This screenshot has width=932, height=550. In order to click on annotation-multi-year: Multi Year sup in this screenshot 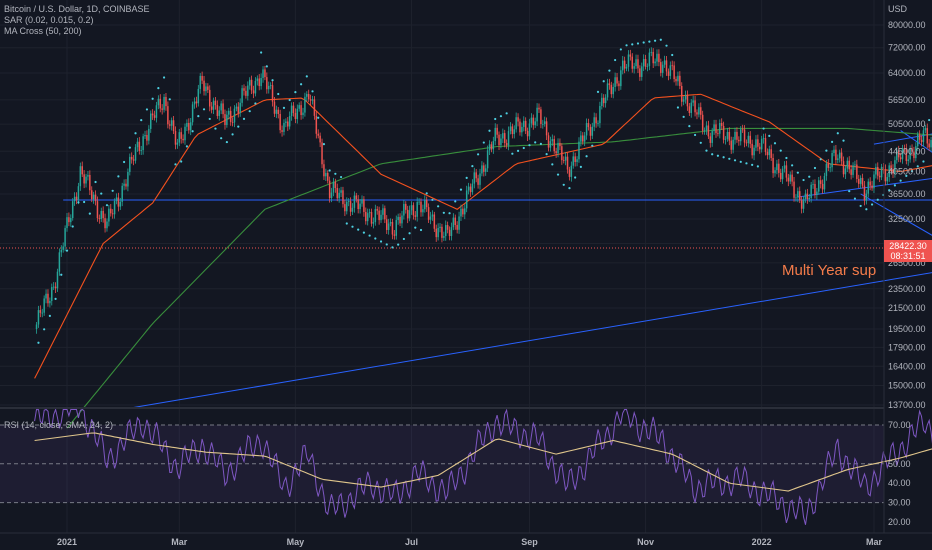, I will do `click(829, 270)`.